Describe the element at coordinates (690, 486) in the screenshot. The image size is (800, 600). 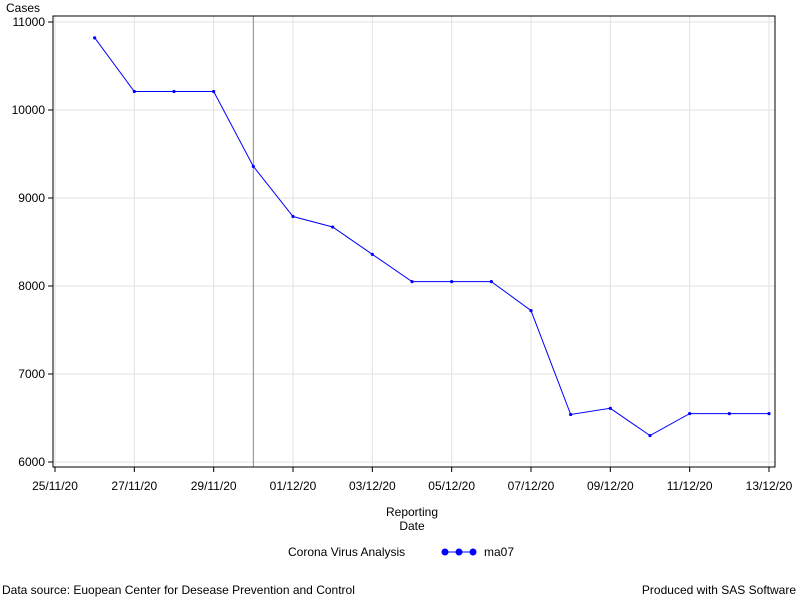
I see `x-tick-label: 11/12/20` at that location.